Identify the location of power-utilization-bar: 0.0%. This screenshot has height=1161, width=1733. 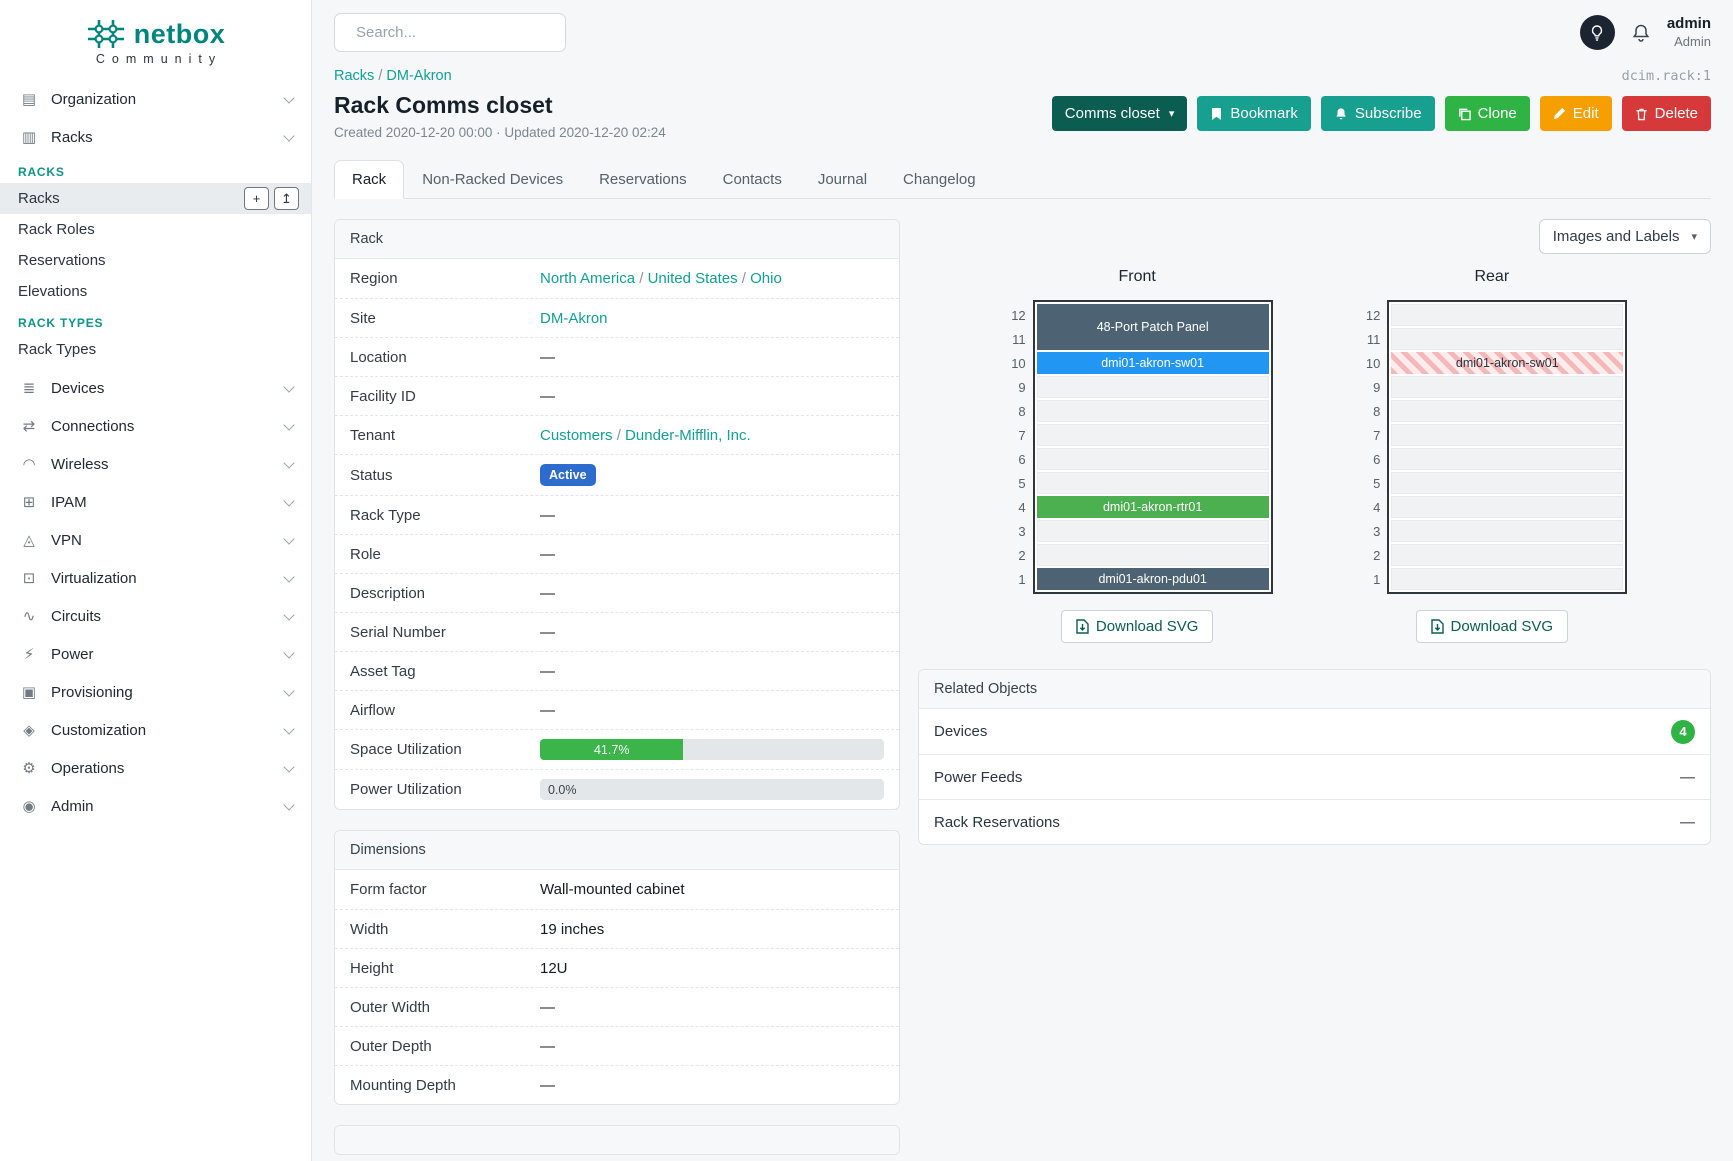
(712, 789).